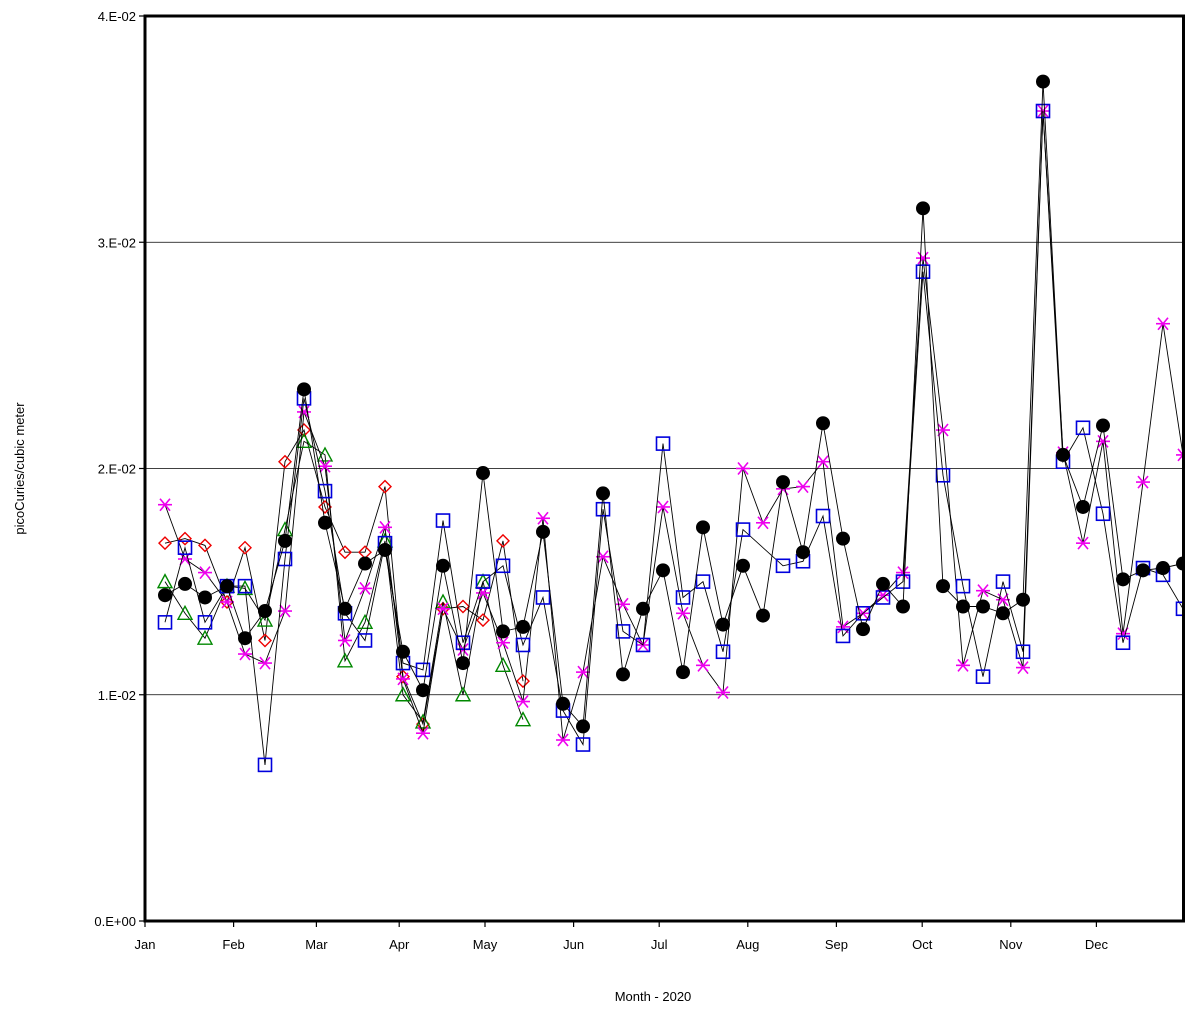  What do you see at coordinates (117, 469) in the screenshot?
I see `y-tick-label-2: 2.E-02` at bounding box center [117, 469].